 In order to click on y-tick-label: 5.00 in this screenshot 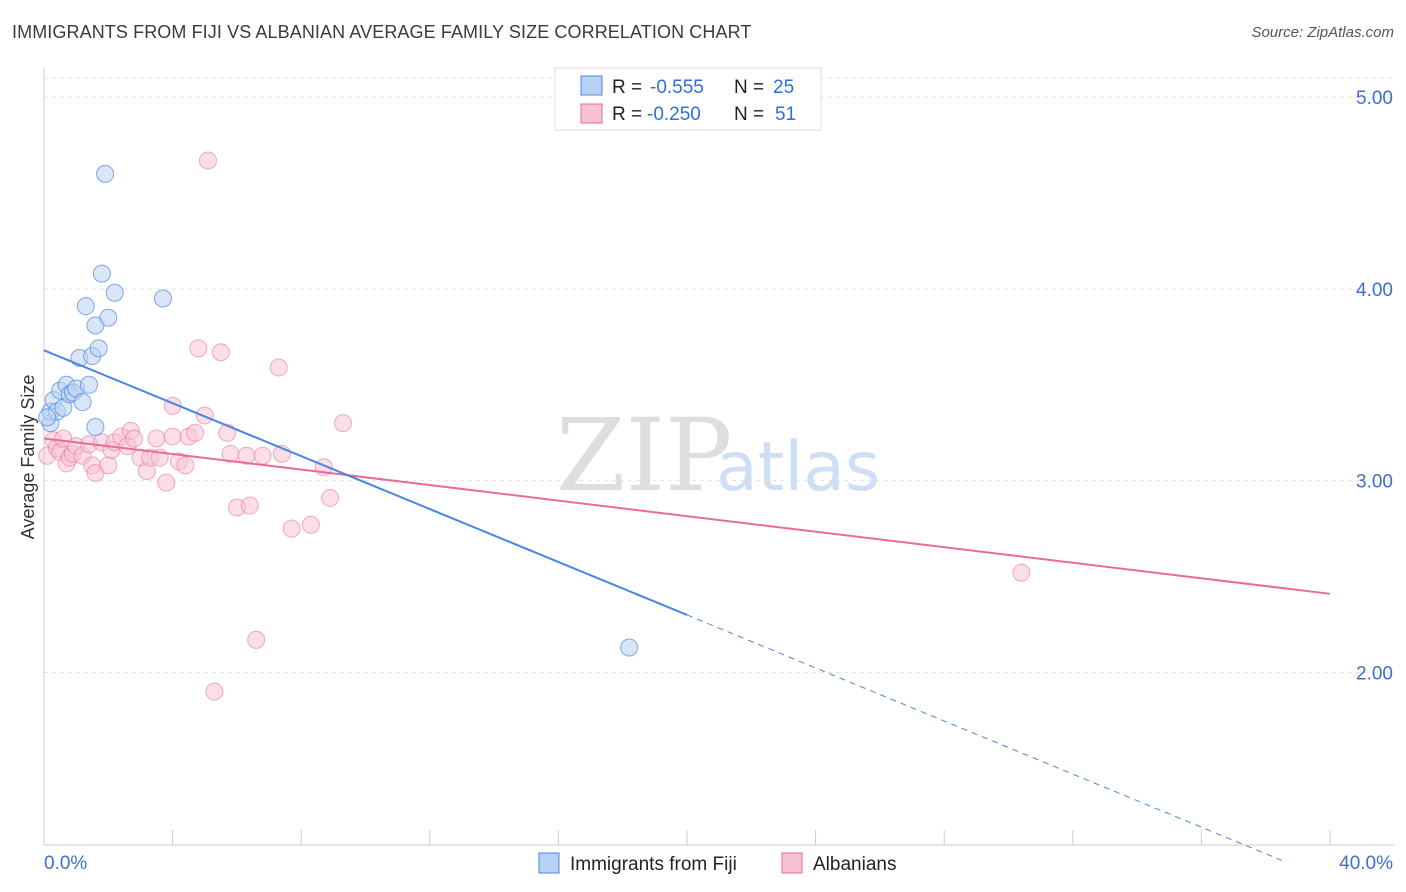, I will do `click(1374, 98)`.